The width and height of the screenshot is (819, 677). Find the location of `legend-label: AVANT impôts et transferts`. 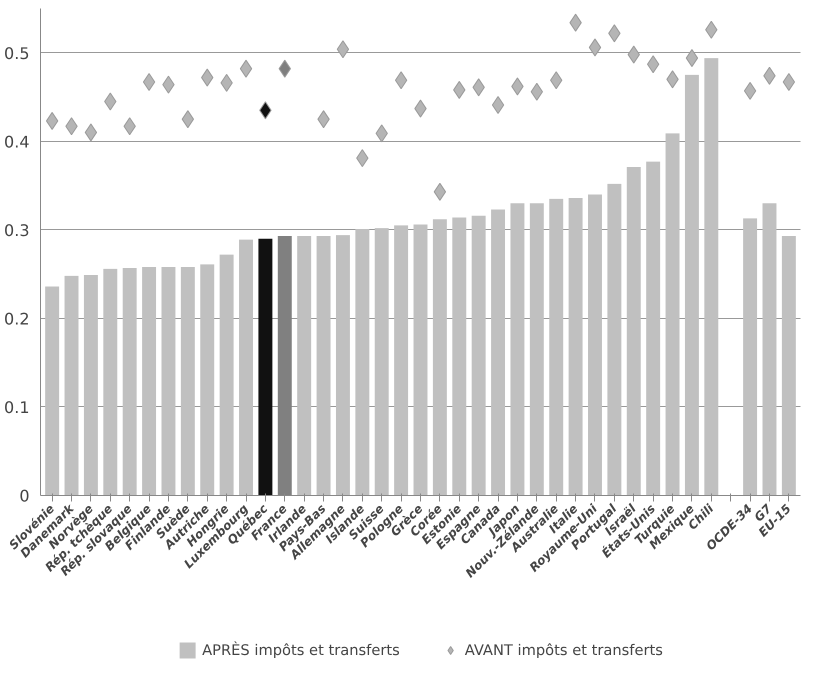

legend-label: AVANT impôts et transferts is located at coordinates (563, 650).